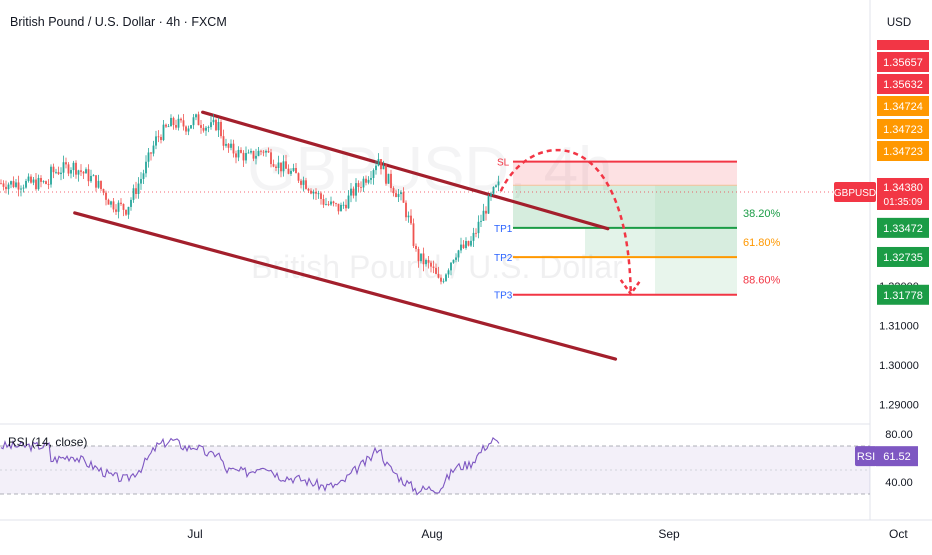 The width and height of the screenshot is (932, 555). Describe the element at coordinates (898, 534) in the screenshot. I see `time-label: Oct` at that location.